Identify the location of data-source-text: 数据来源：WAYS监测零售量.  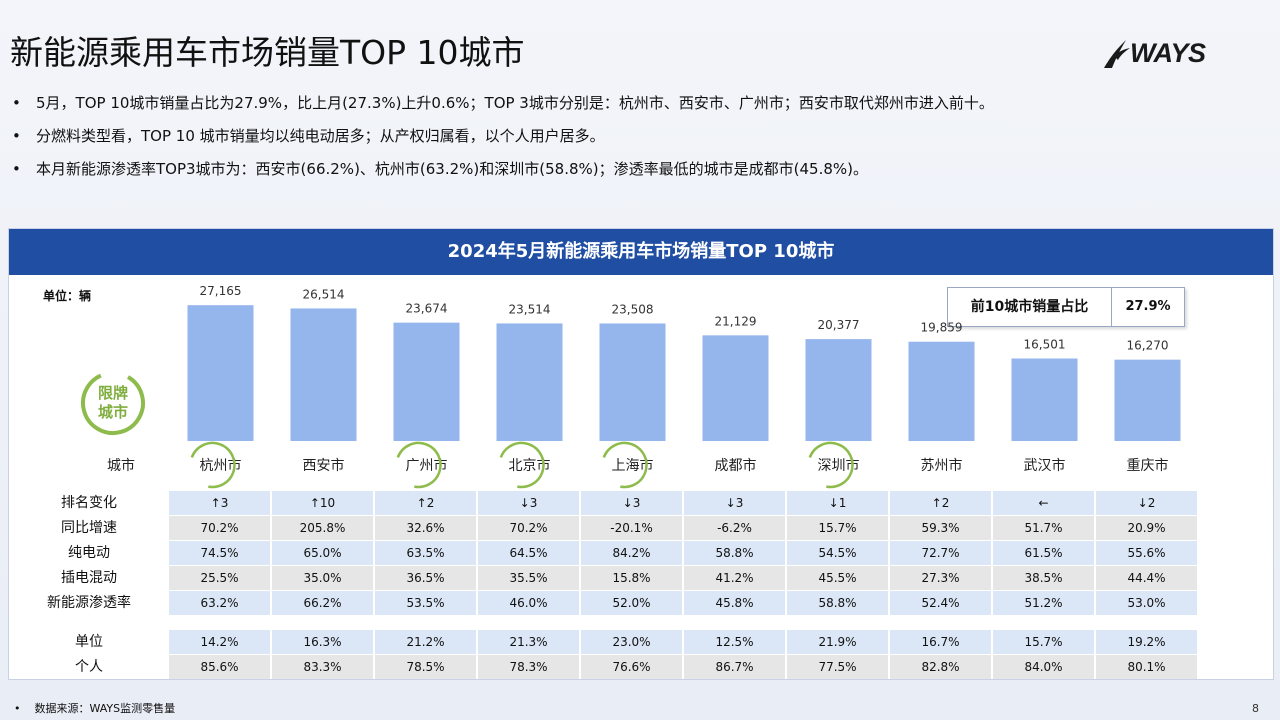
(105, 708).